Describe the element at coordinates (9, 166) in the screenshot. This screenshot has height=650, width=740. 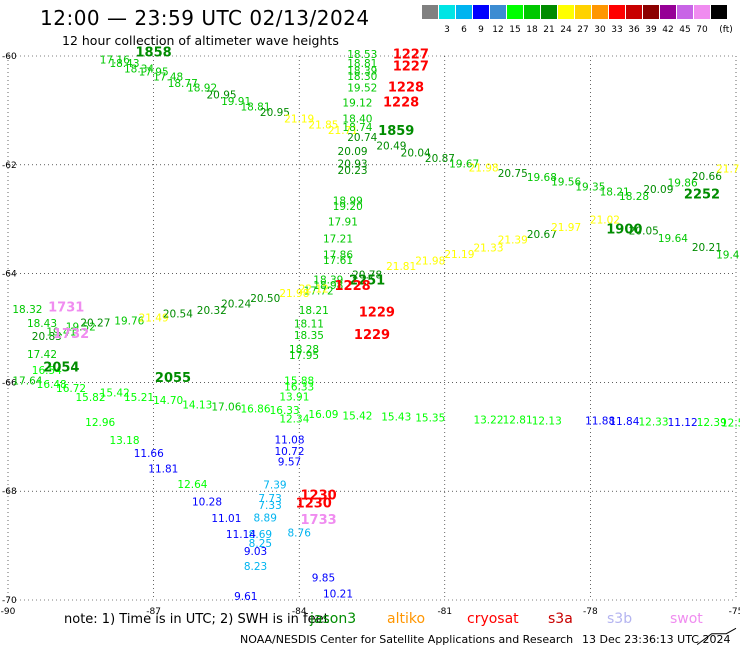
I see `y-tick-label: -62` at that location.